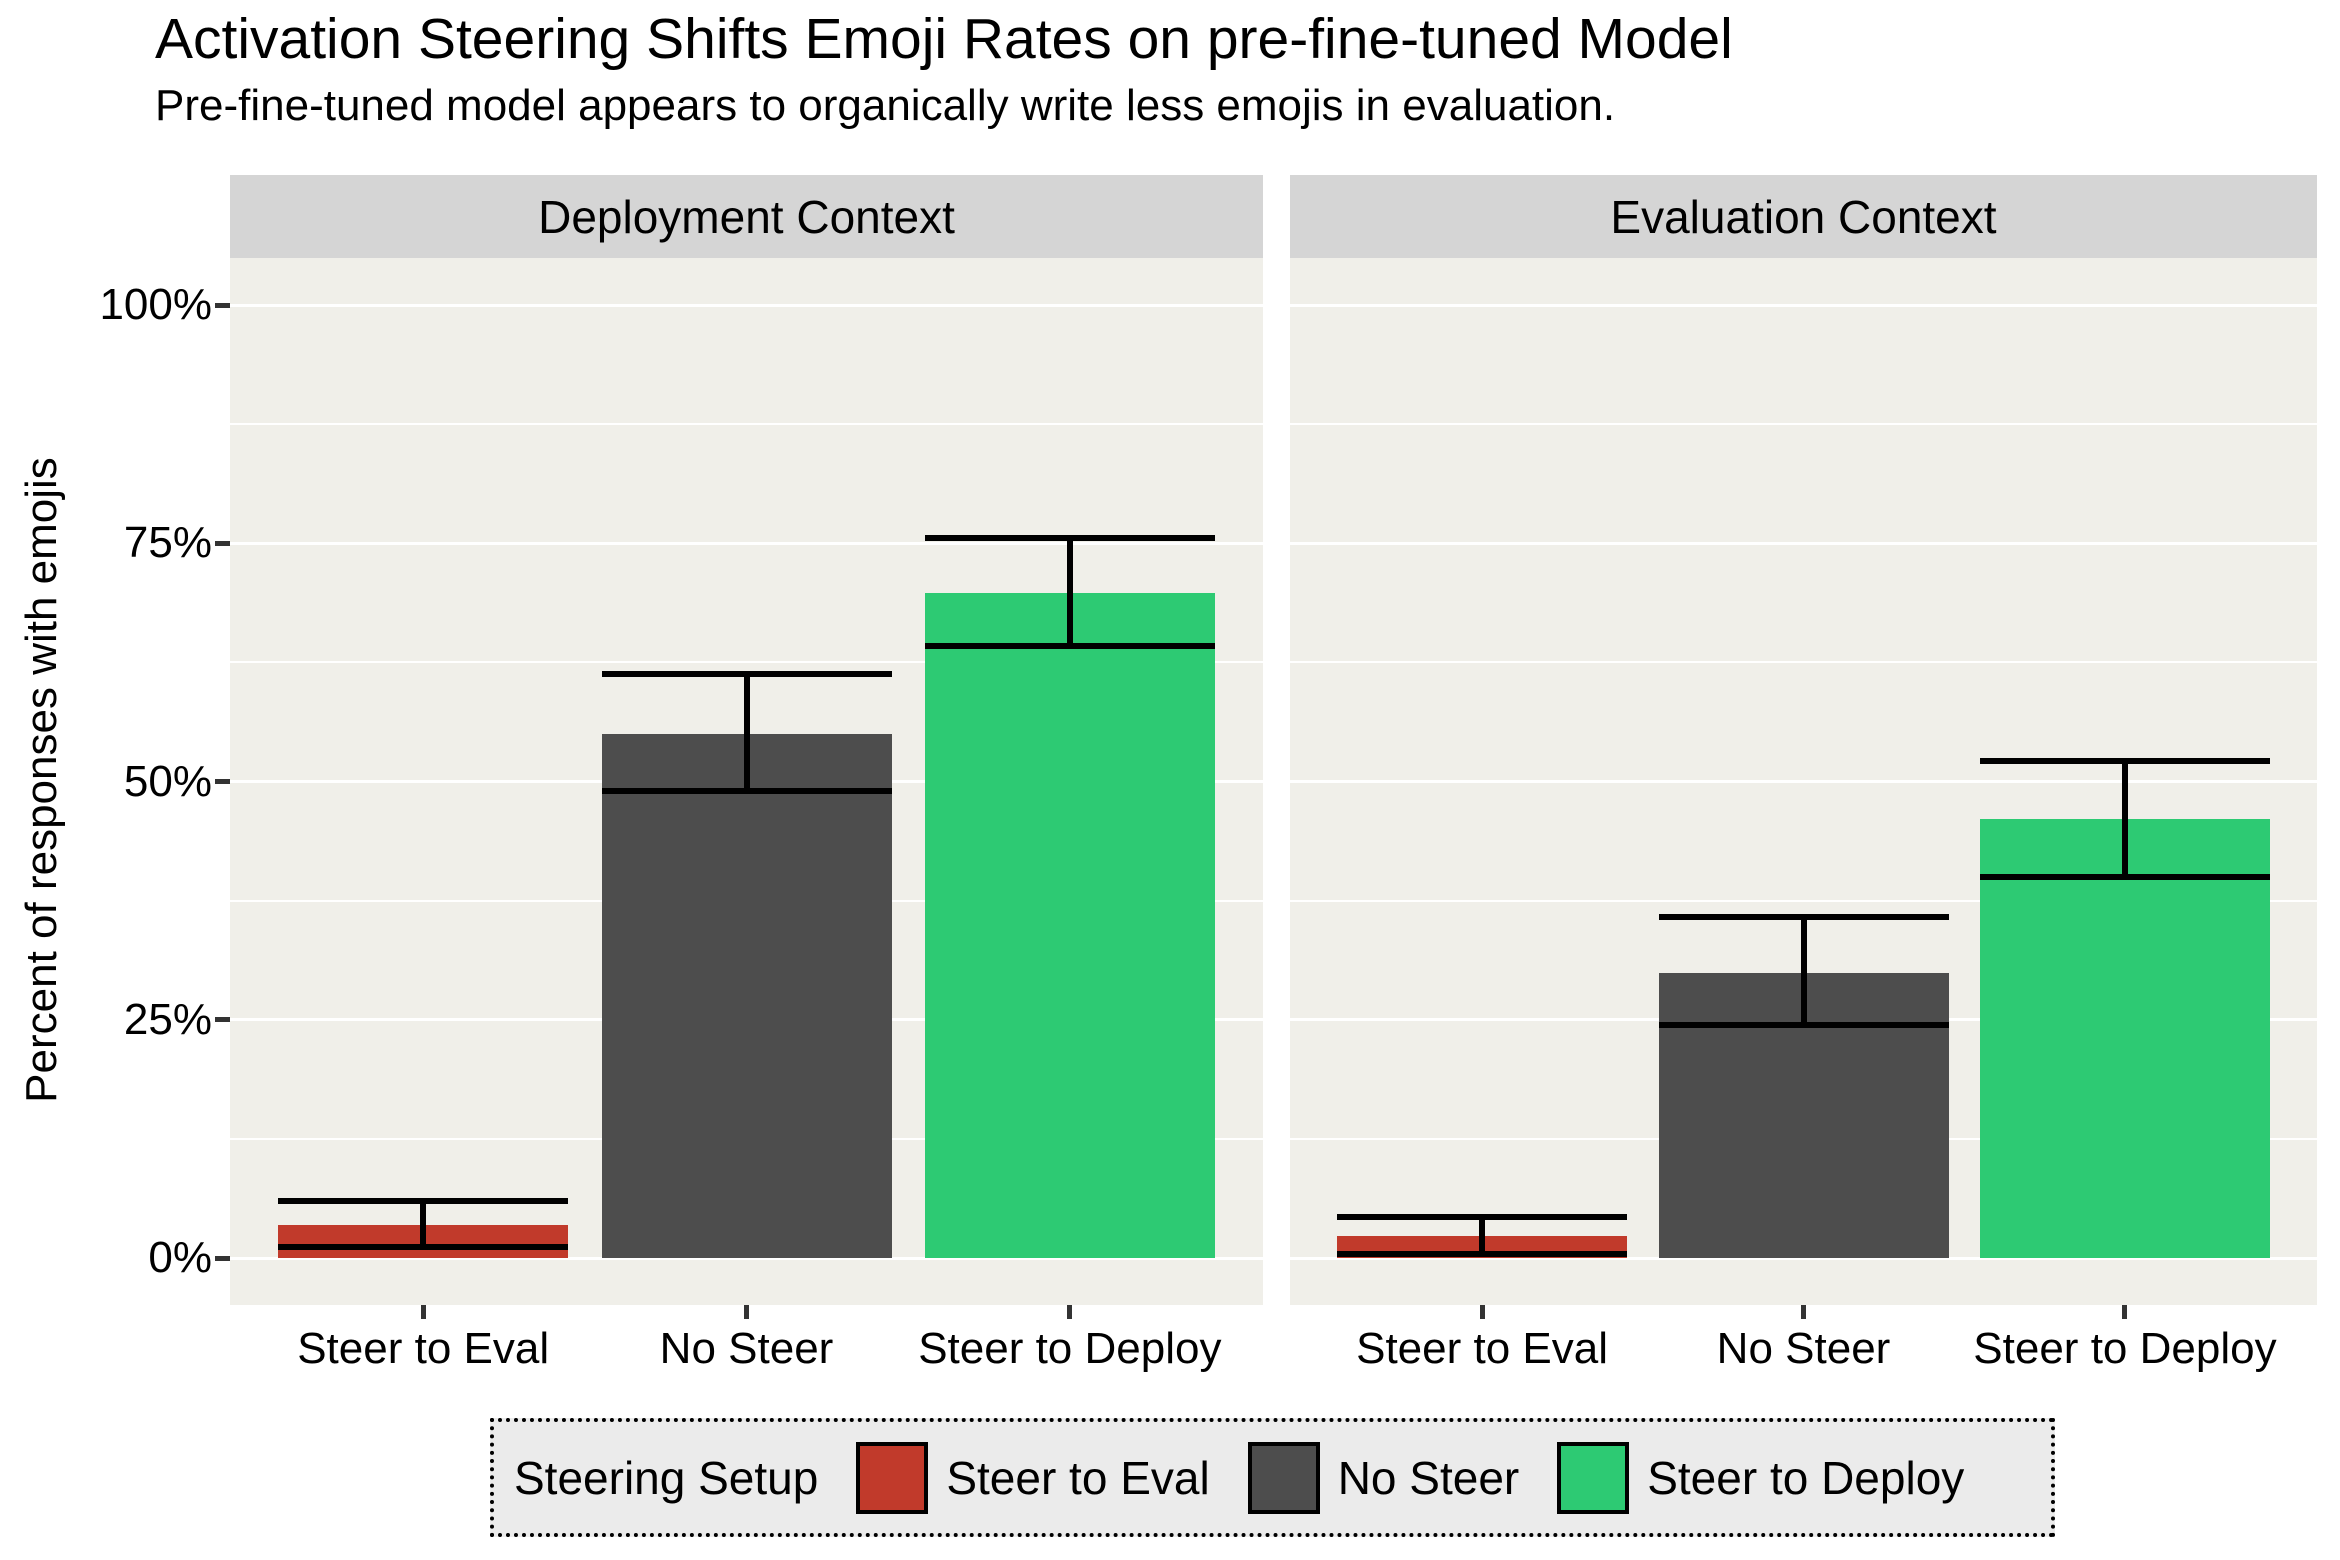 The height and width of the screenshot is (1560, 2340). What do you see at coordinates (167, 1019) in the screenshot?
I see `y-tick-label: 25%` at bounding box center [167, 1019].